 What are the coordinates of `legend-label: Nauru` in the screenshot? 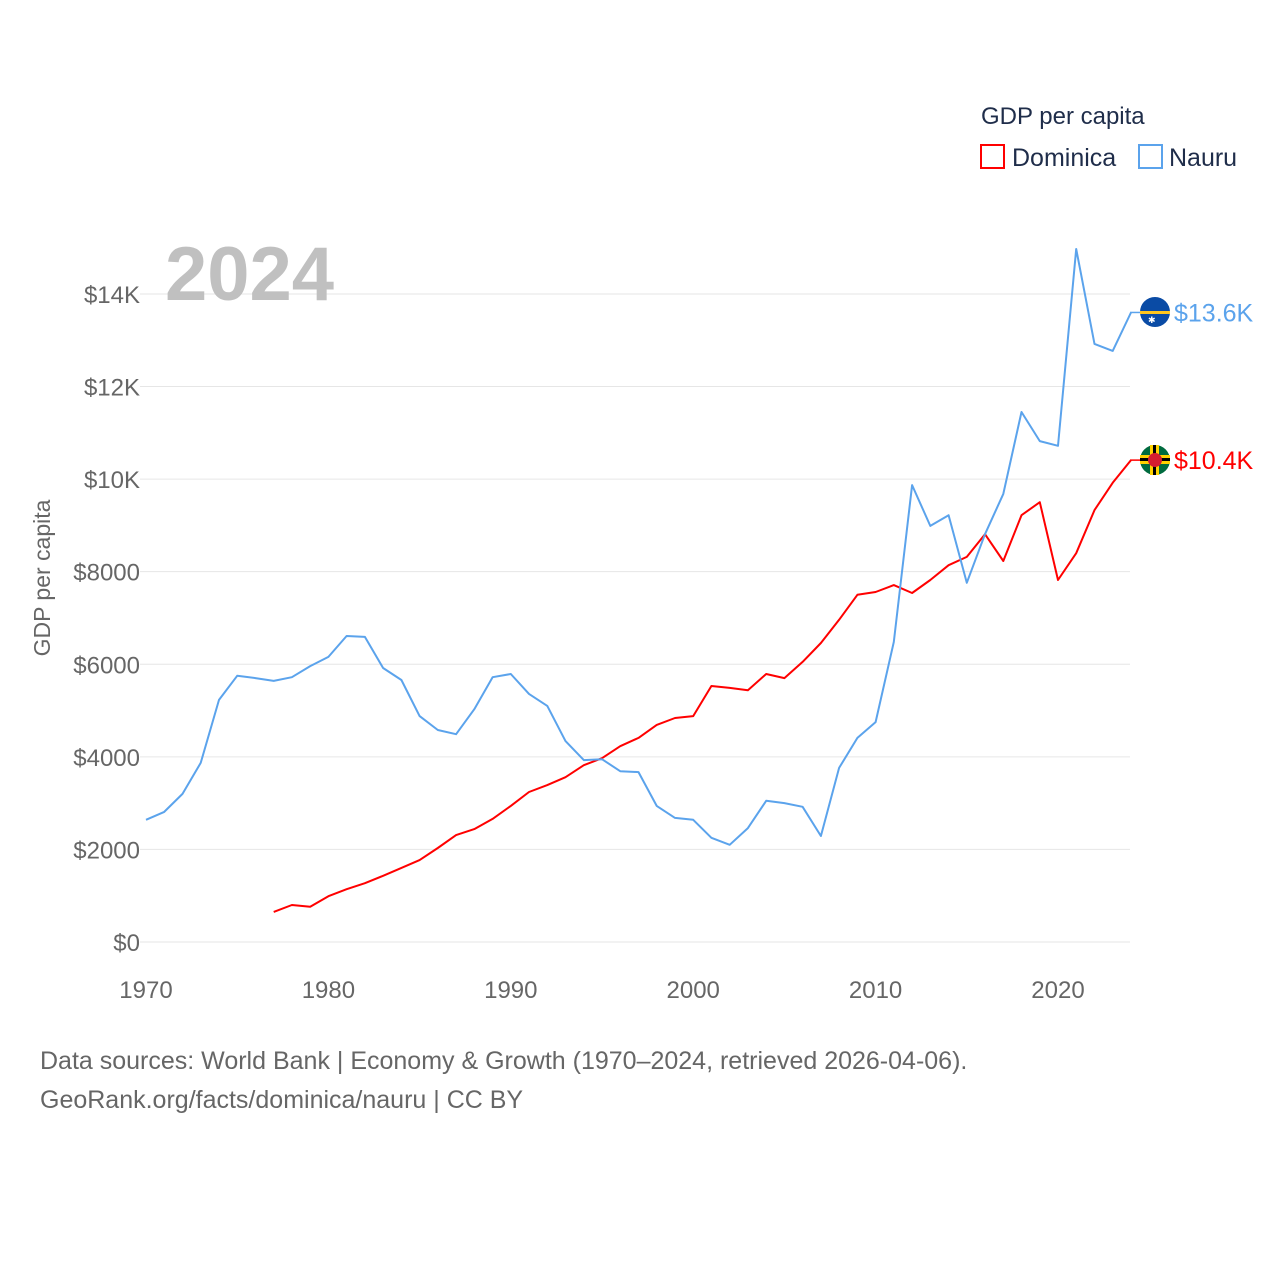 It's located at (1203, 158).